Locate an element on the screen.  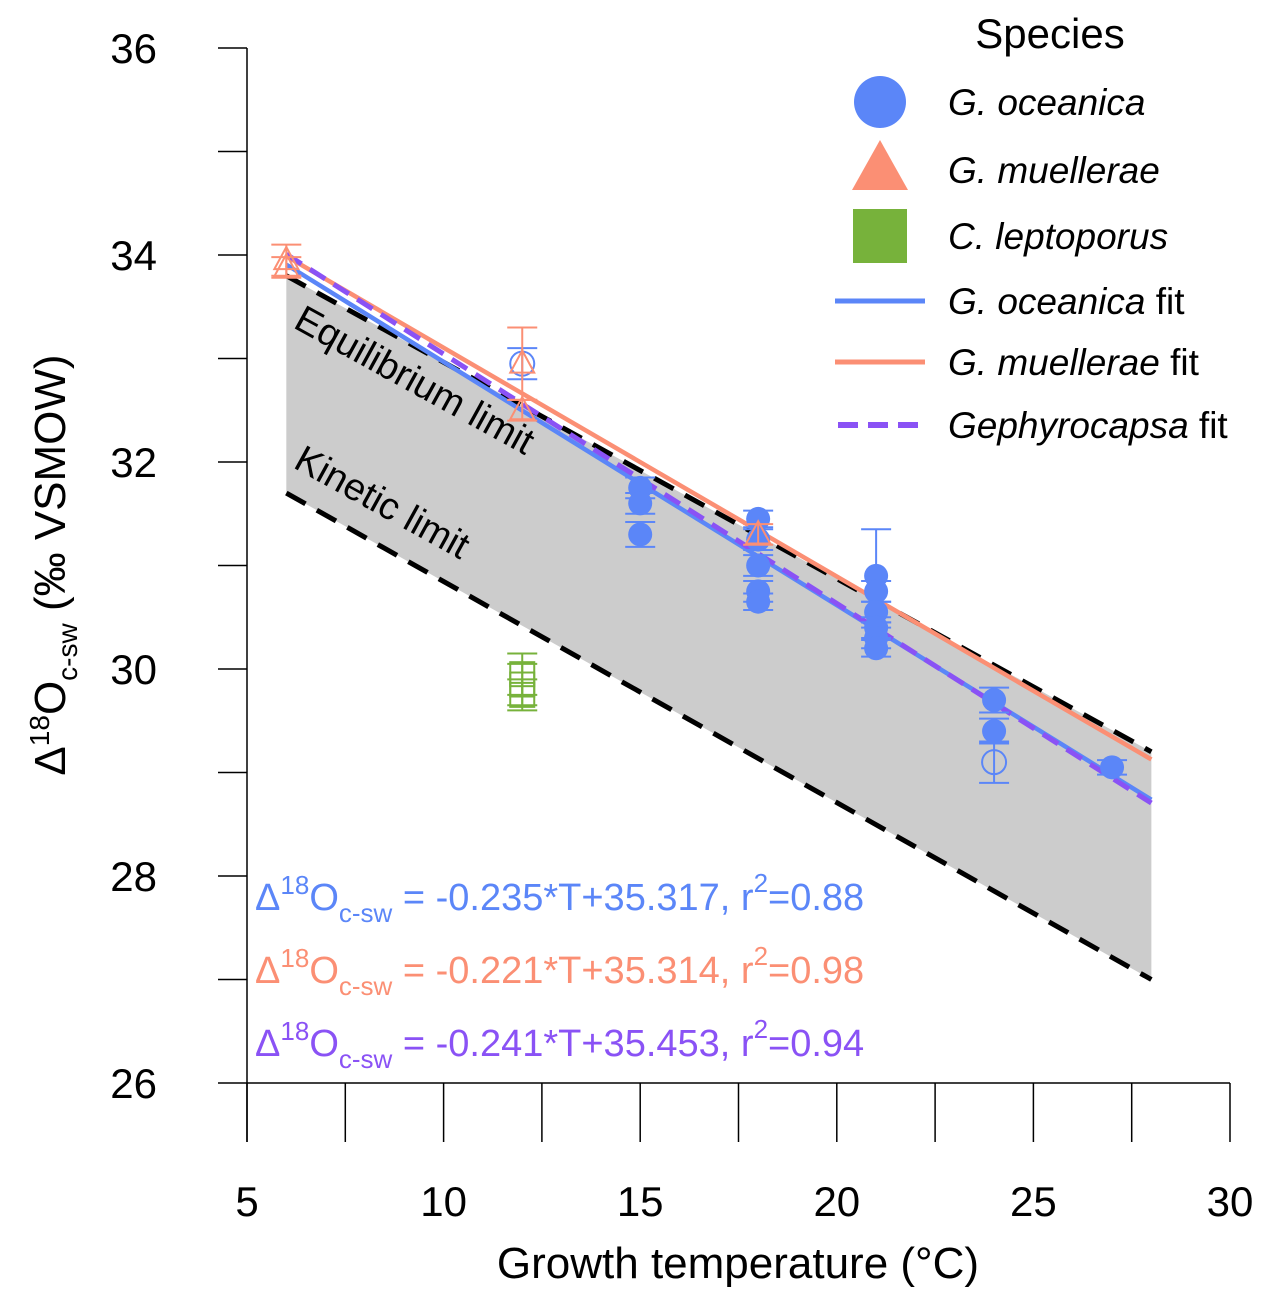
eq-lhs: = -0.221*T+35.314, r is located at coordinates (573, 971).